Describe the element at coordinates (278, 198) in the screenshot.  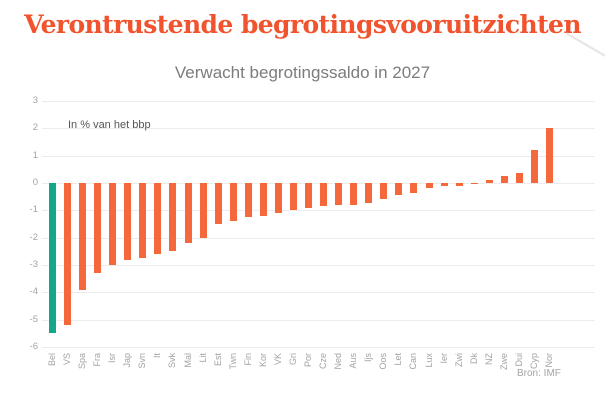
I see `bar-vk` at that location.